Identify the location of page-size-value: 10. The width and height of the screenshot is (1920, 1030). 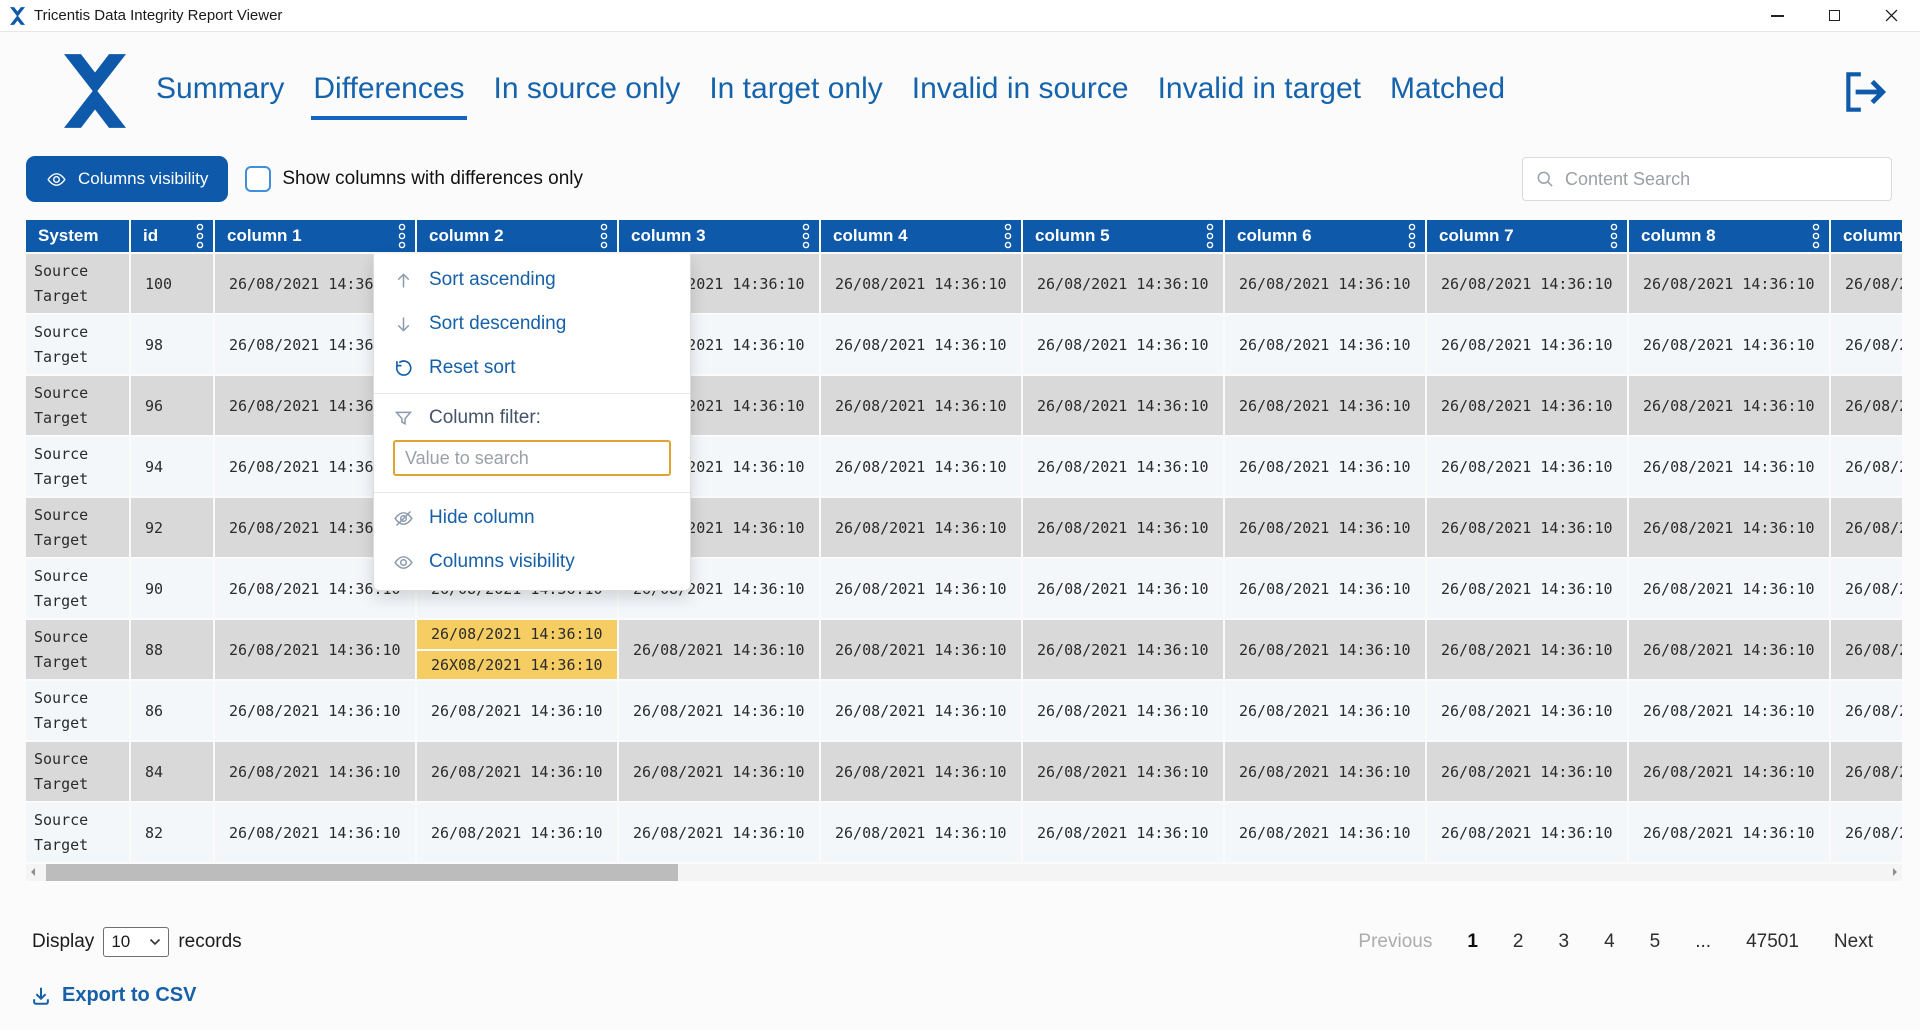
(121, 941).